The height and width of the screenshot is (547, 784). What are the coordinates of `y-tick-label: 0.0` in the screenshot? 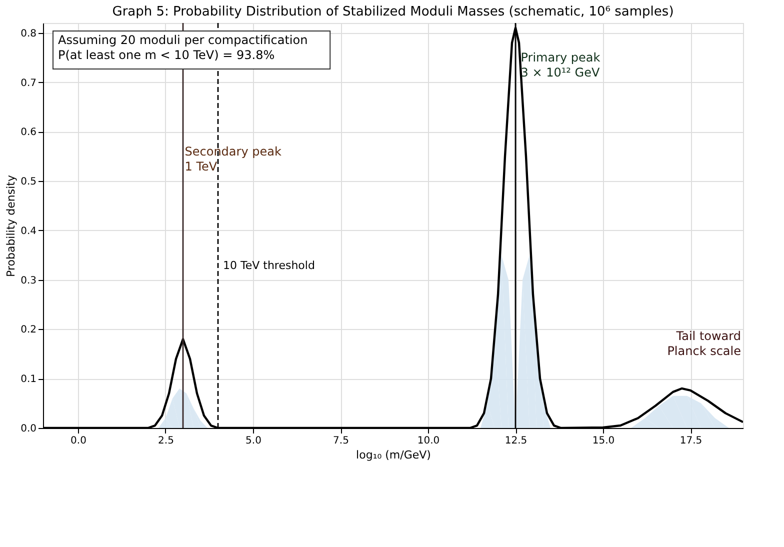 It's located at (28, 429).